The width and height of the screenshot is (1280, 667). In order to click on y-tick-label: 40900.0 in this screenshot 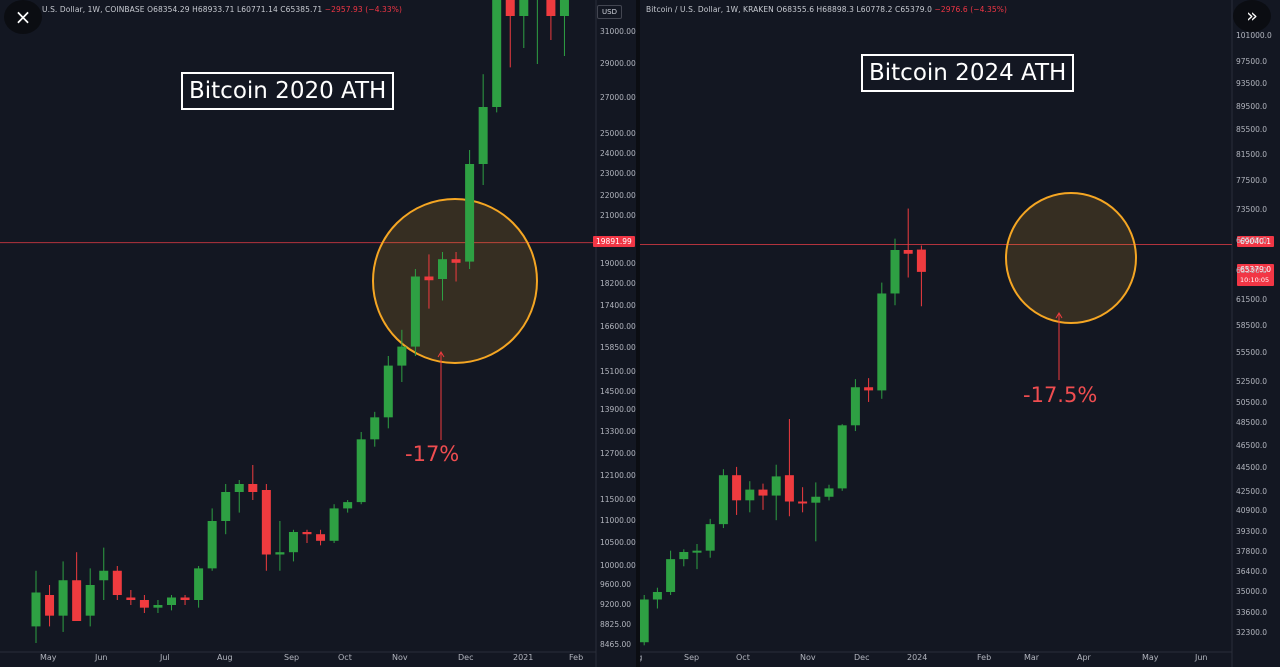, I will do `click(1252, 510)`.